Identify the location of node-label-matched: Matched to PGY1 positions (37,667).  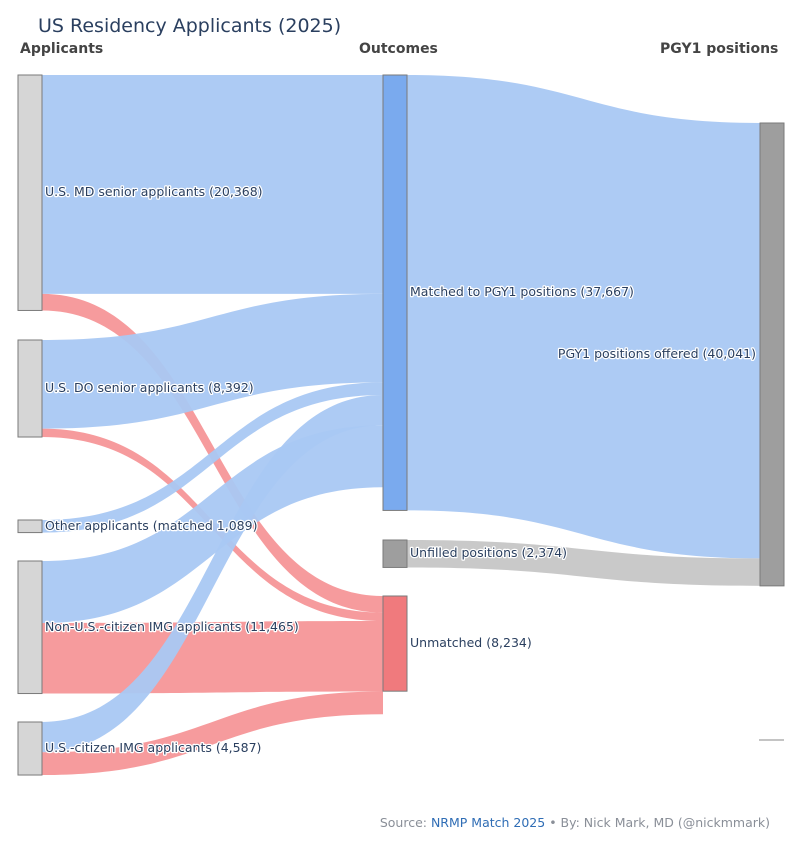
(522, 291).